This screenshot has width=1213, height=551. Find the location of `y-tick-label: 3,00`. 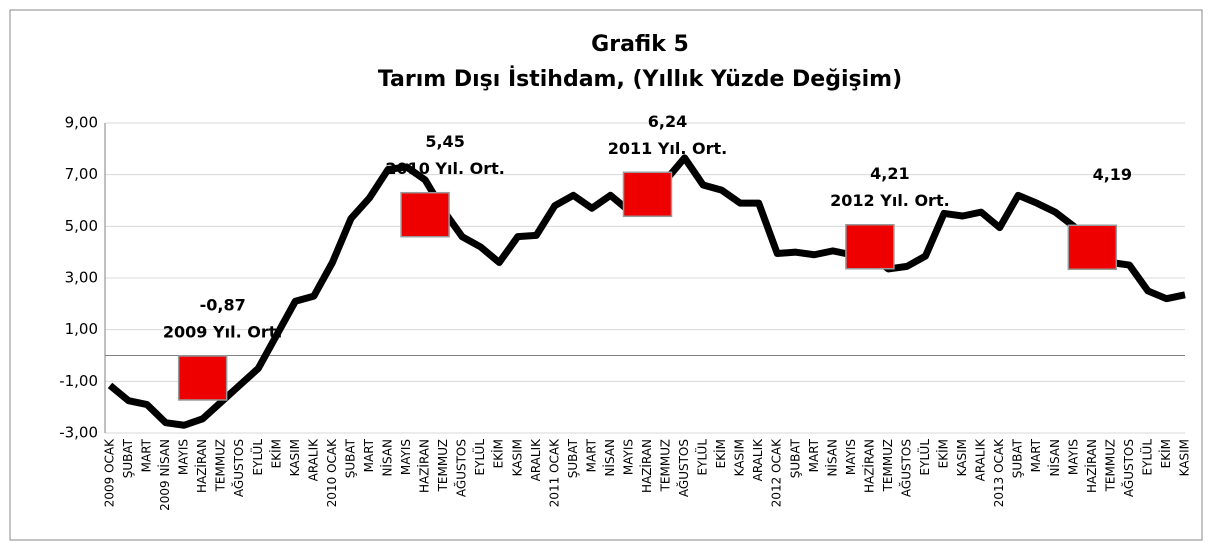

y-tick-label: 3,00 is located at coordinates (81, 278).